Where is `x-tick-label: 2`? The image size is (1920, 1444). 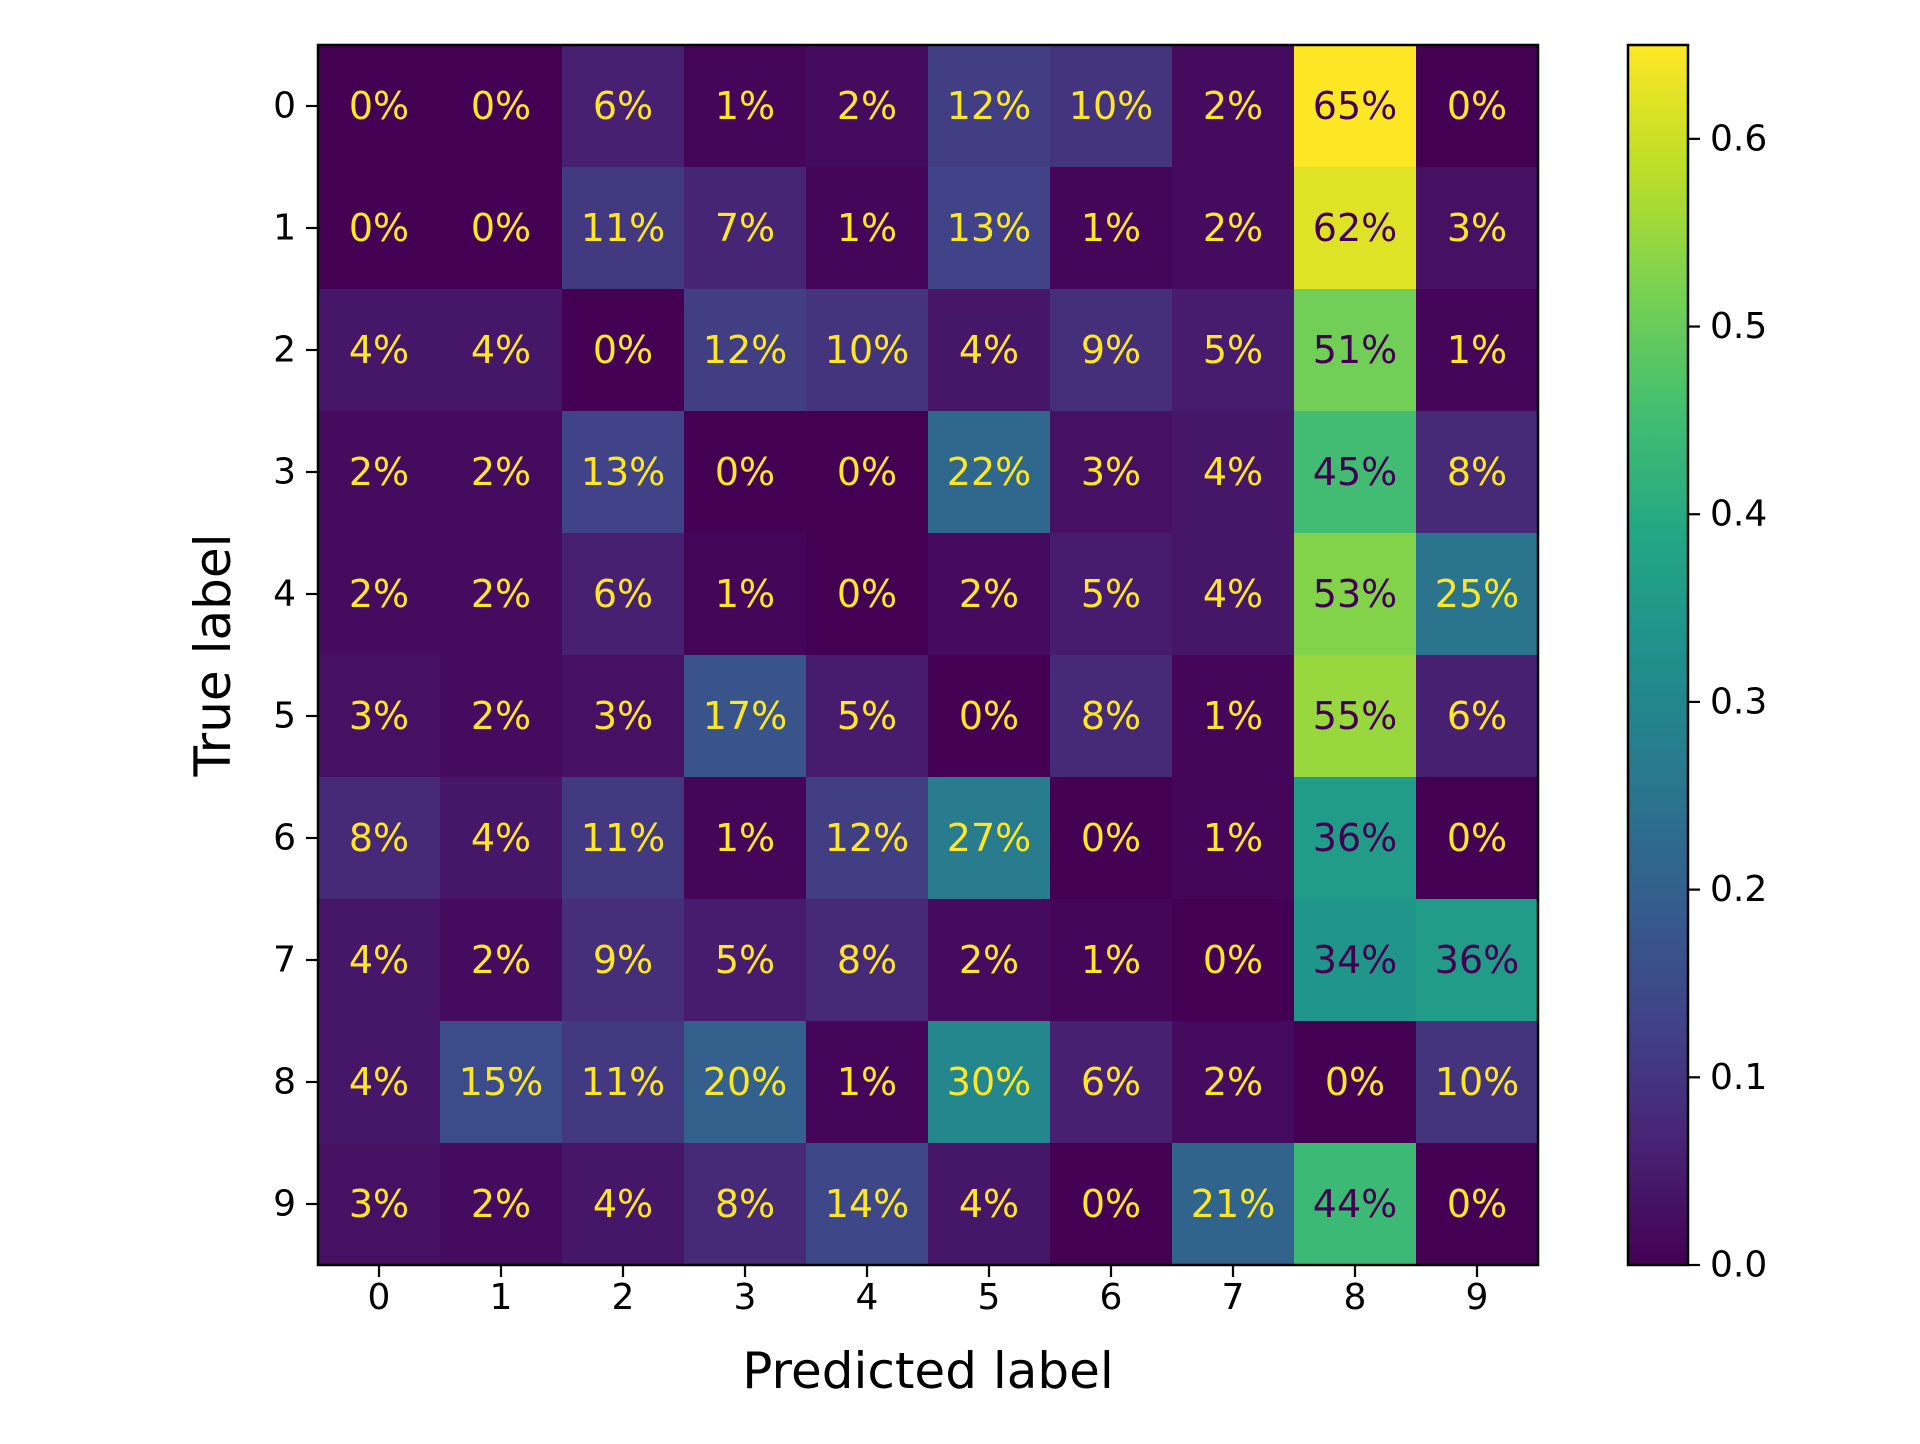 x-tick-label: 2 is located at coordinates (623, 1297).